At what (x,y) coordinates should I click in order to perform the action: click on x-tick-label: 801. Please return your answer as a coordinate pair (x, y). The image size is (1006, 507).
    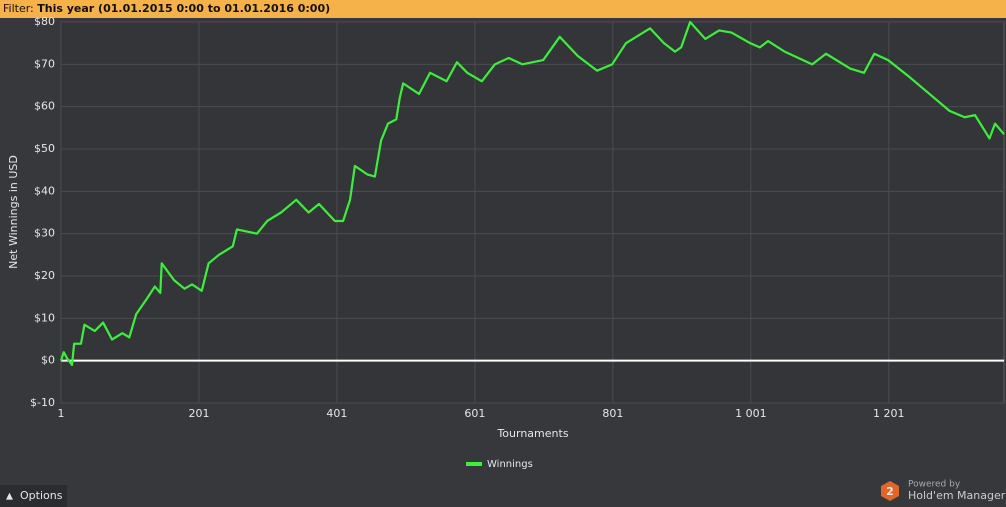
    Looking at the image, I should click on (612, 413).